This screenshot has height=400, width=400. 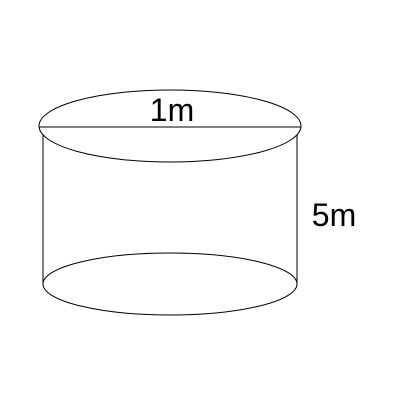 I want to click on cylinder-bottom-ellipse, so click(x=170, y=284).